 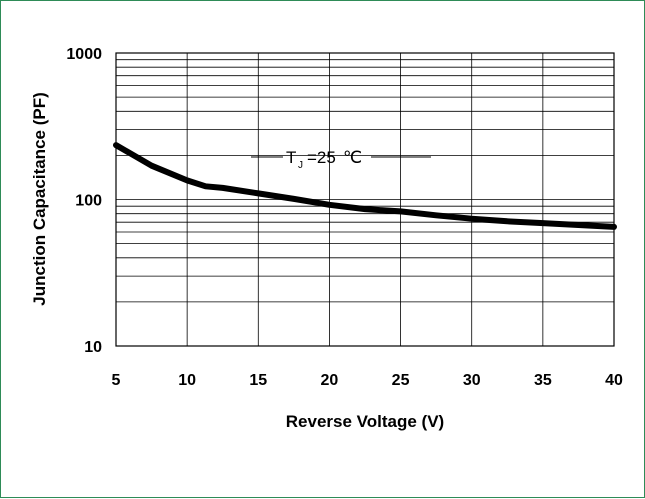 What do you see at coordinates (300, 165) in the screenshot?
I see `annotation-sub: J` at bounding box center [300, 165].